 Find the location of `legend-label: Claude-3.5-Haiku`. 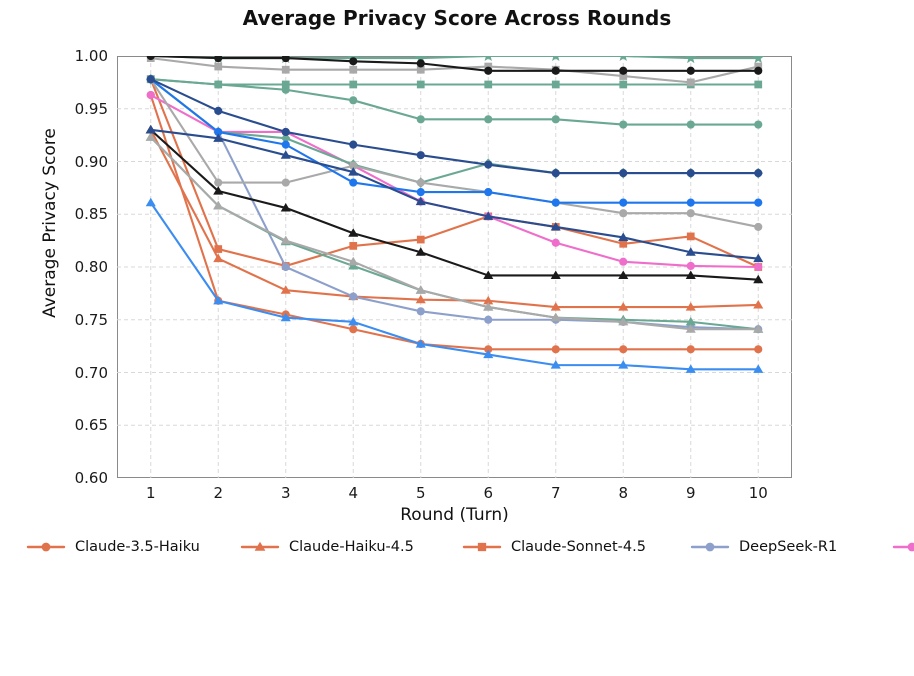

legend-label: Claude-3.5-Haiku is located at coordinates (137, 546).